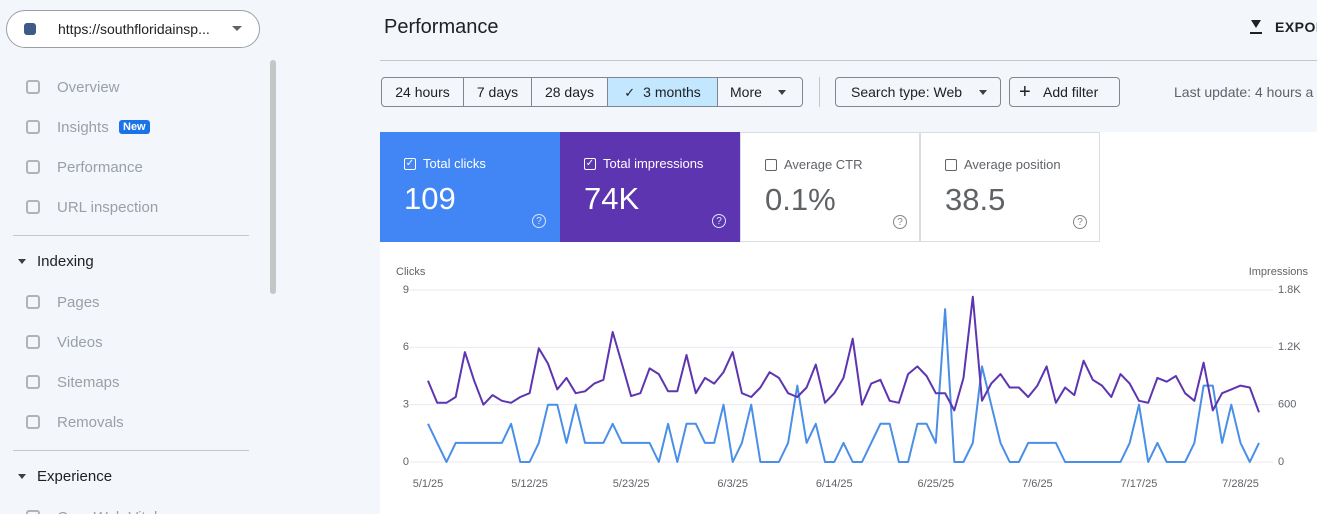 The image size is (1317, 514). Describe the element at coordinates (732, 484) in the screenshot. I see `x-tick-label: 6/3/25` at that location.